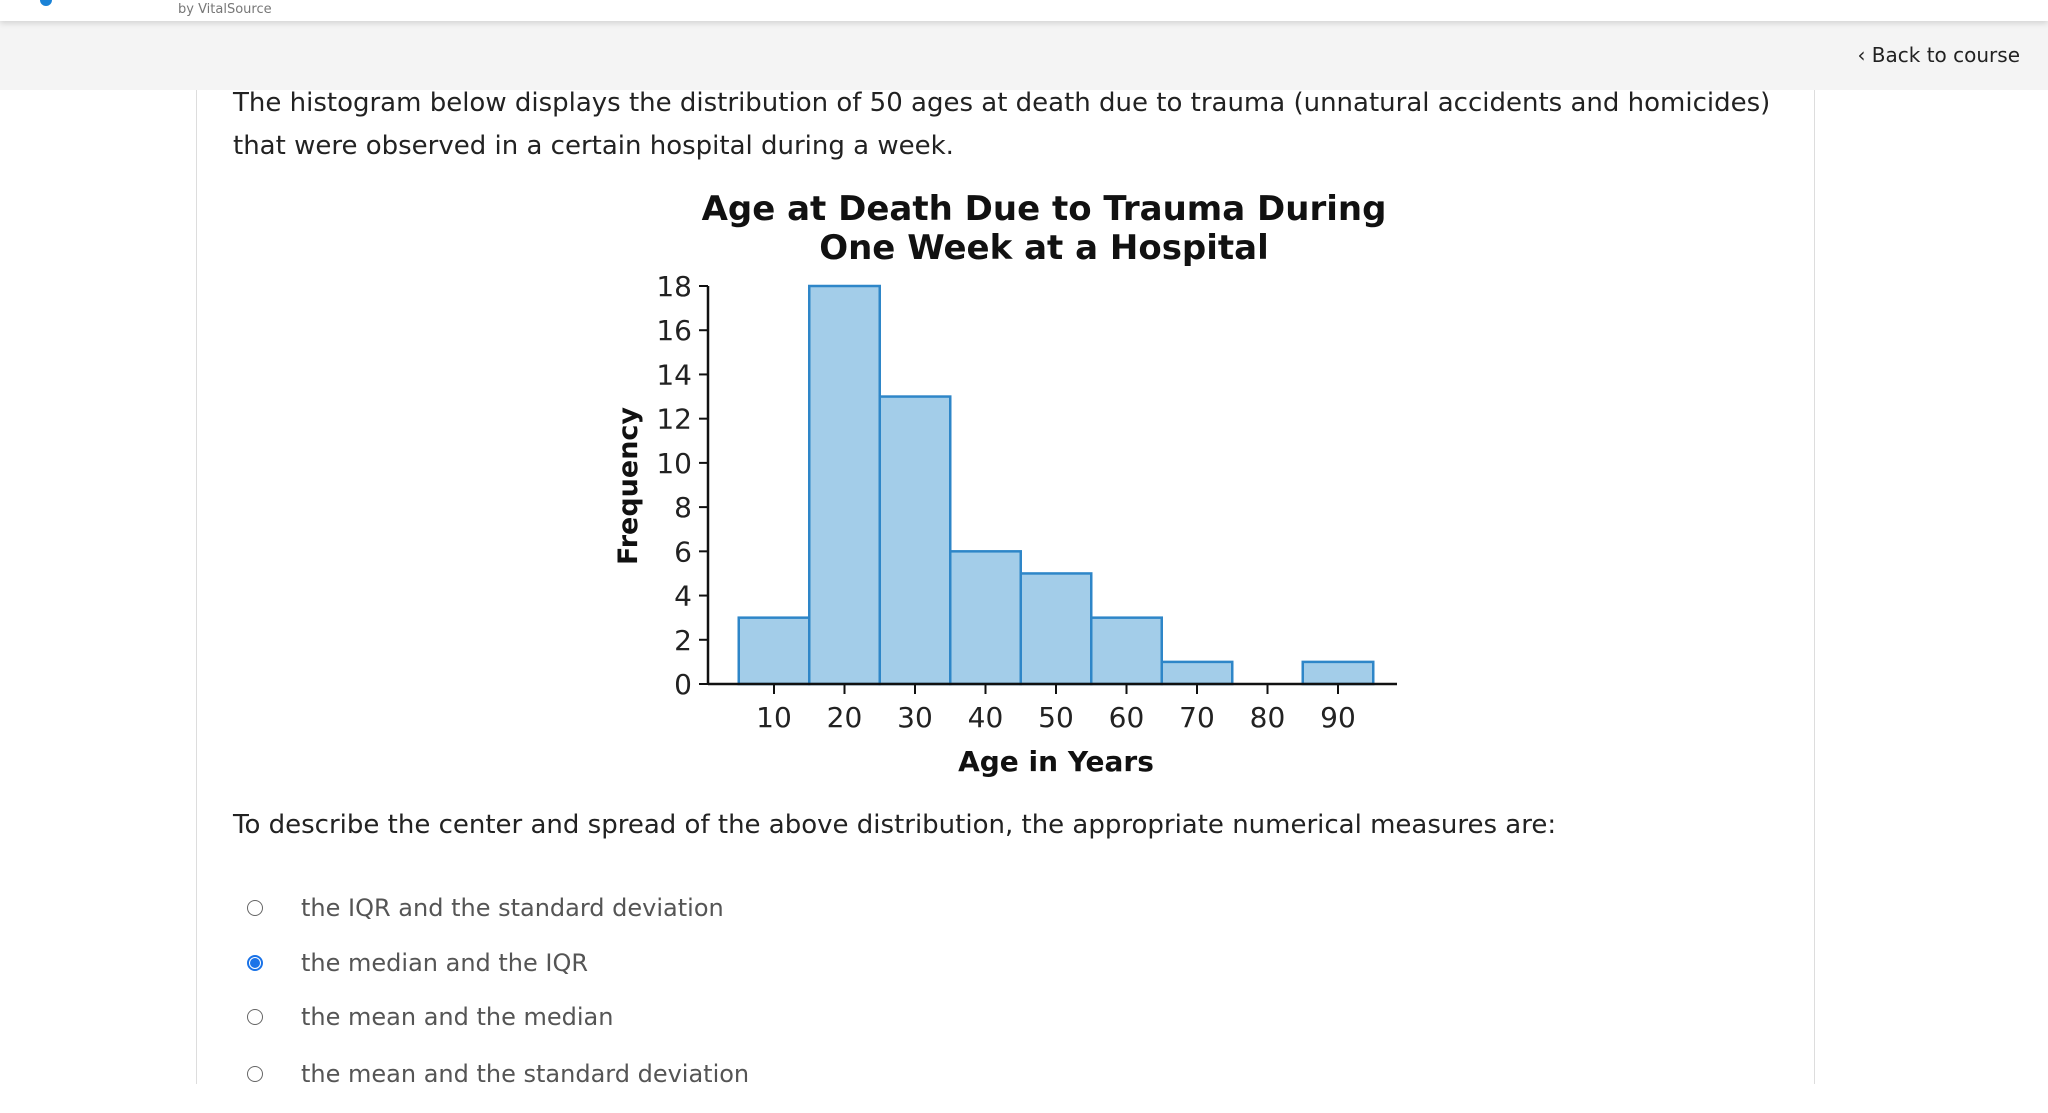 This screenshot has width=2048, height=1113. I want to click on x-tick-label: 10, so click(774, 717).